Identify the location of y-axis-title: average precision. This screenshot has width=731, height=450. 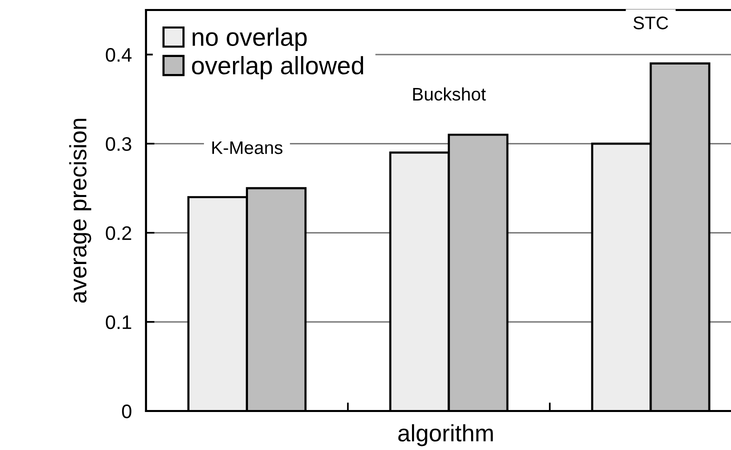
(80, 210).